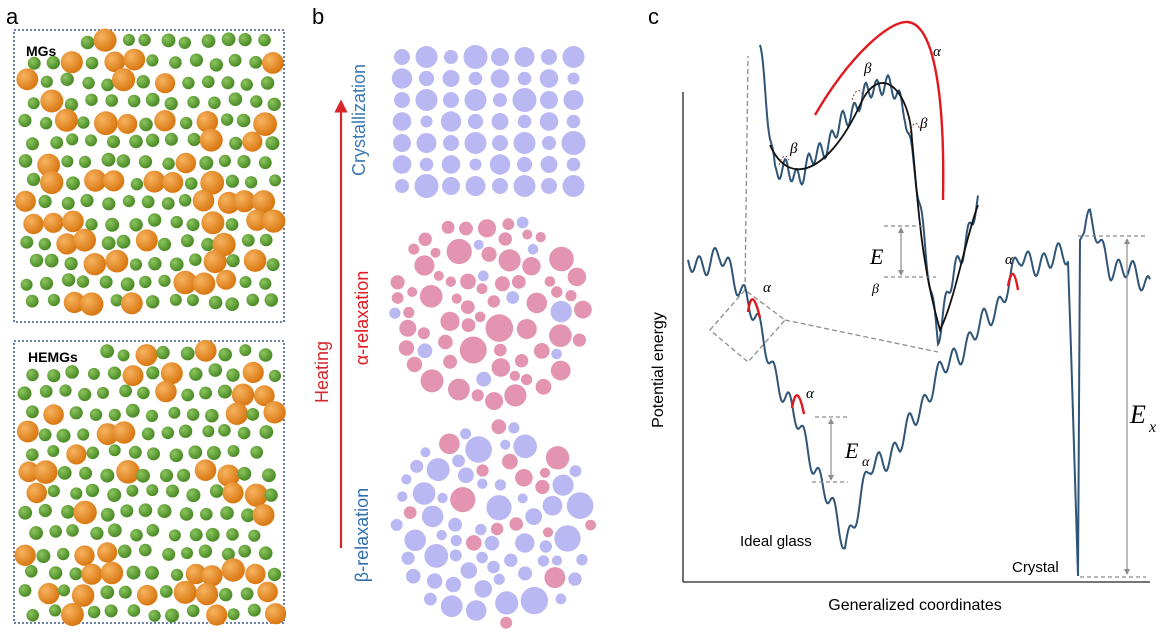 Image resolution: width=1164 pixels, height=633 pixels. I want to click on ideal-glass-label: Ideal glass, so click(776, 541).